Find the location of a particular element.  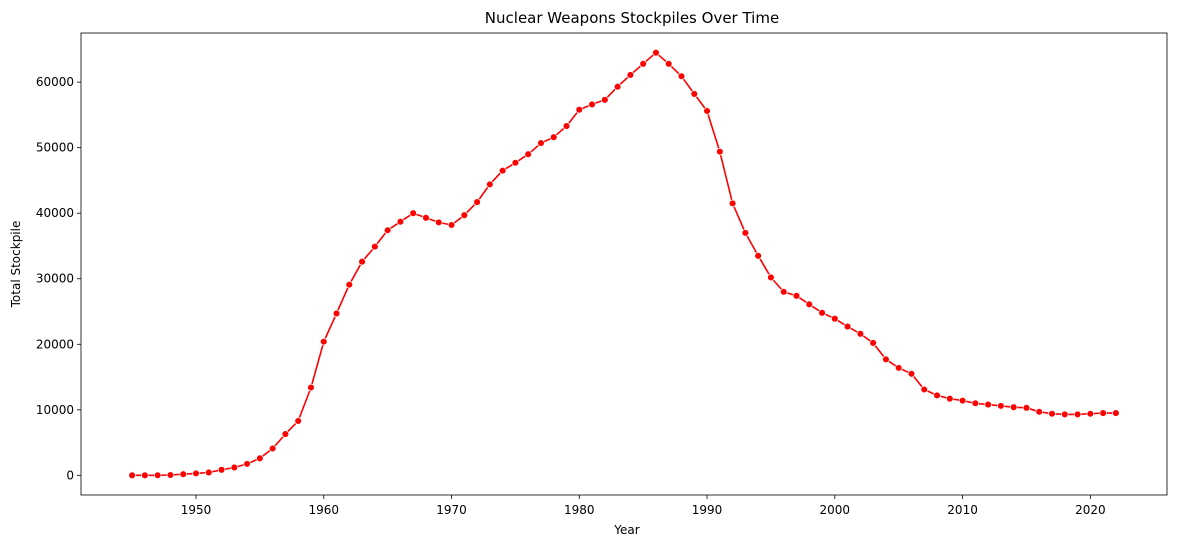

y-tick-label: 0 is located at coordinates (70, 475).